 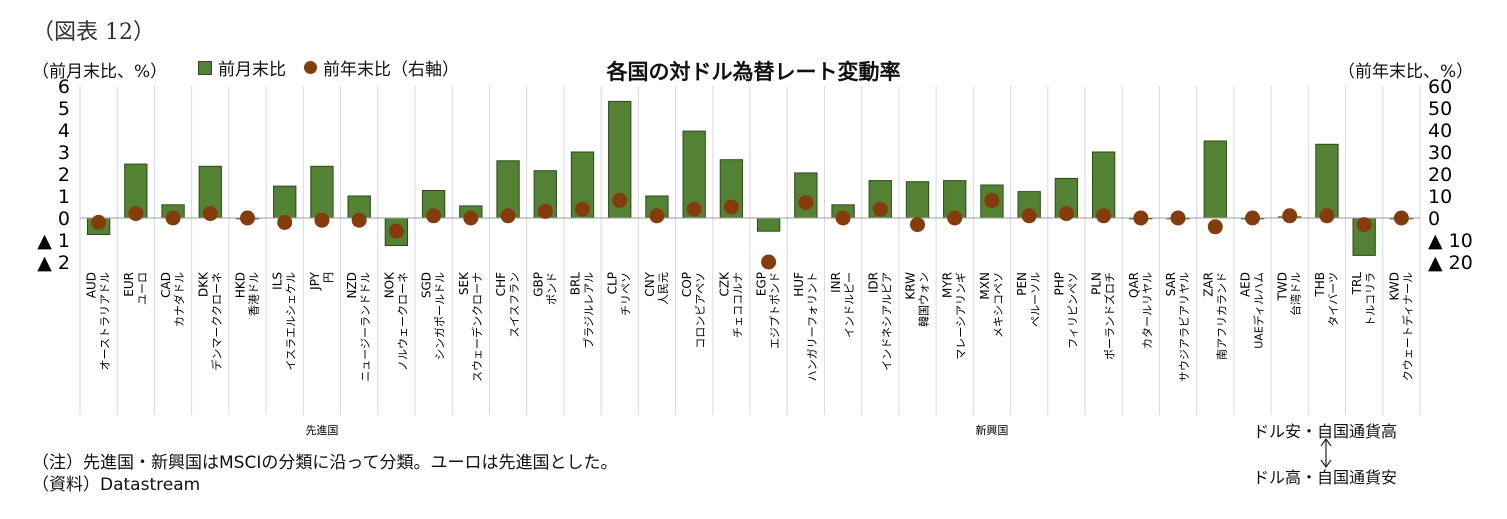 What do you see at coordinates (1221, 316) in the screenshot?
I see `category-name-label: 南アフリカランド` at bounding box center [1221, 316].